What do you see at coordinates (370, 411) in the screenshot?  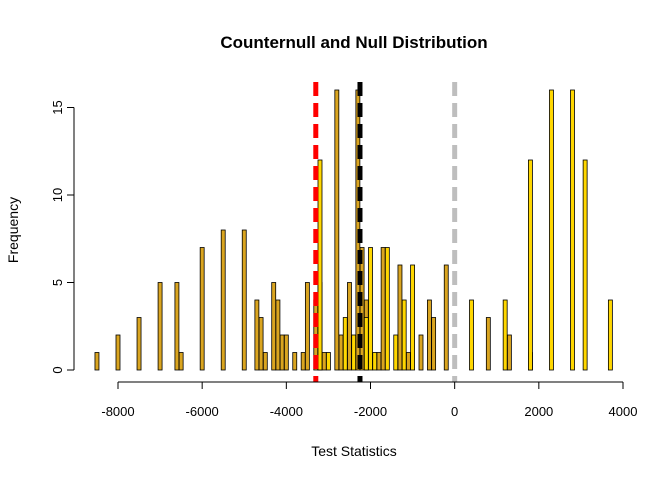 I see `x-tick-label: -2000` at bounding box center [370, 411].